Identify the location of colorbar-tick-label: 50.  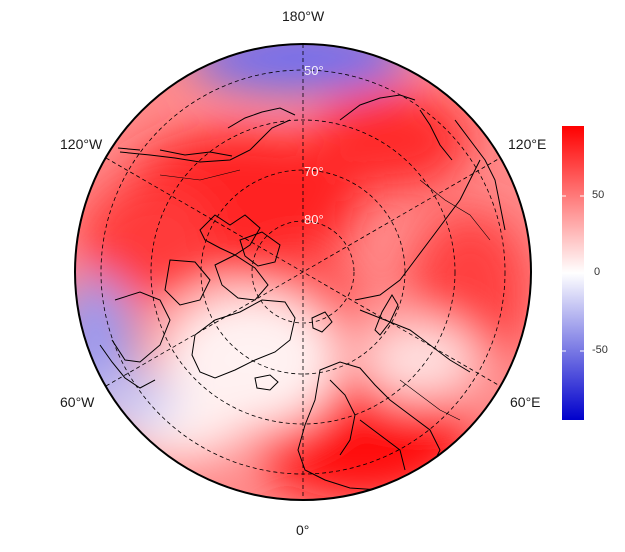
(598, 195).